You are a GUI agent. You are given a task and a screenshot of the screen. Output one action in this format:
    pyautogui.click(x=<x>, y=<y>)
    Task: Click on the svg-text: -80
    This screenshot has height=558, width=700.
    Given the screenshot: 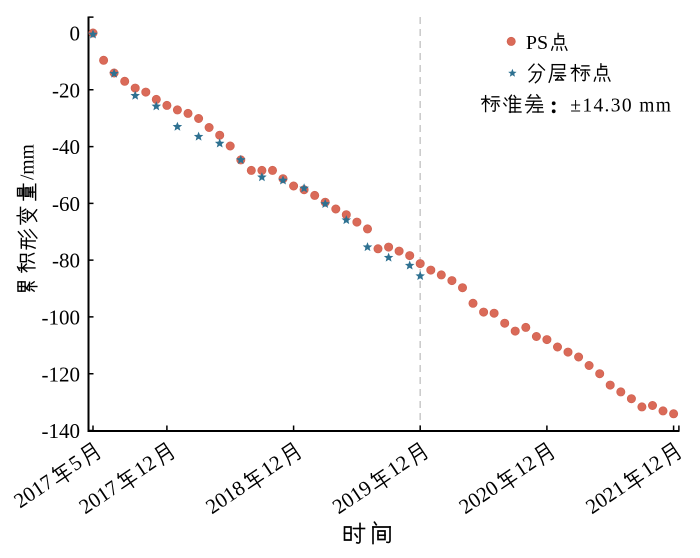 What is the action you would take?
    pyautogui.click(x=66, y=261)
    